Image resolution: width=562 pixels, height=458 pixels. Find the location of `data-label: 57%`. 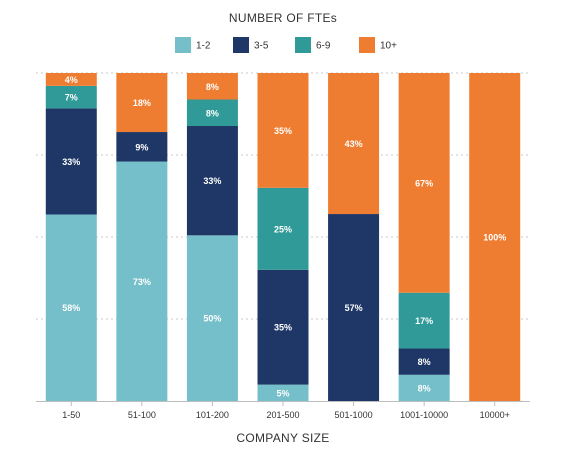

data-label: 57% is located at coordinates (354, 308).